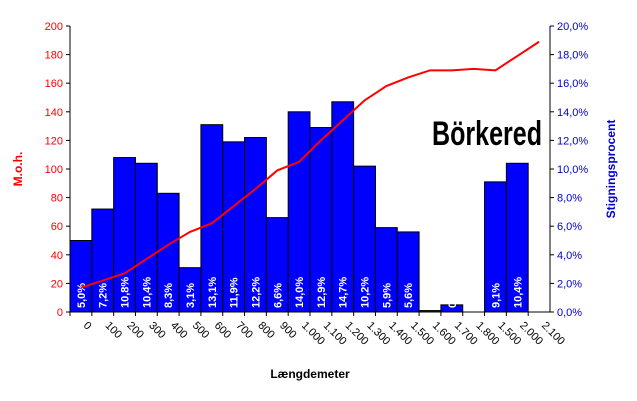 Image resolution: width=637 pixels, height=401 pixels. I want to click on x-tick-label: 800, so click(265, 330).